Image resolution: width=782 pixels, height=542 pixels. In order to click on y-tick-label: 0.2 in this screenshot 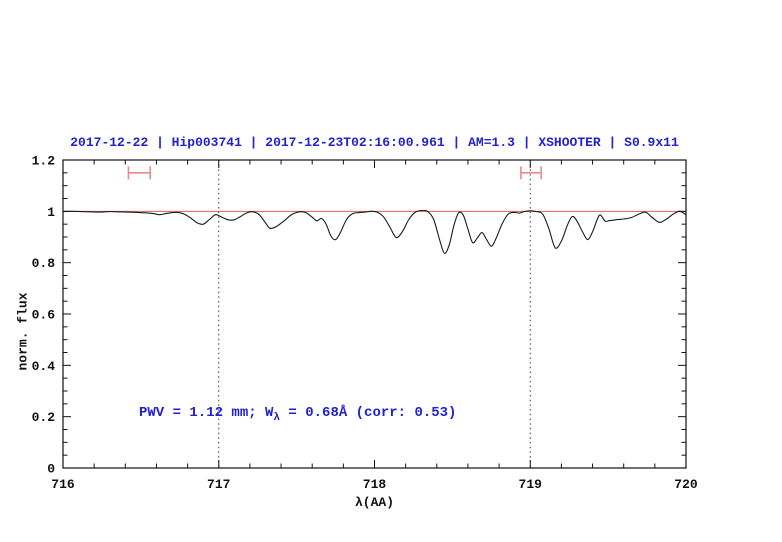, I will do `click(44, 417)`.